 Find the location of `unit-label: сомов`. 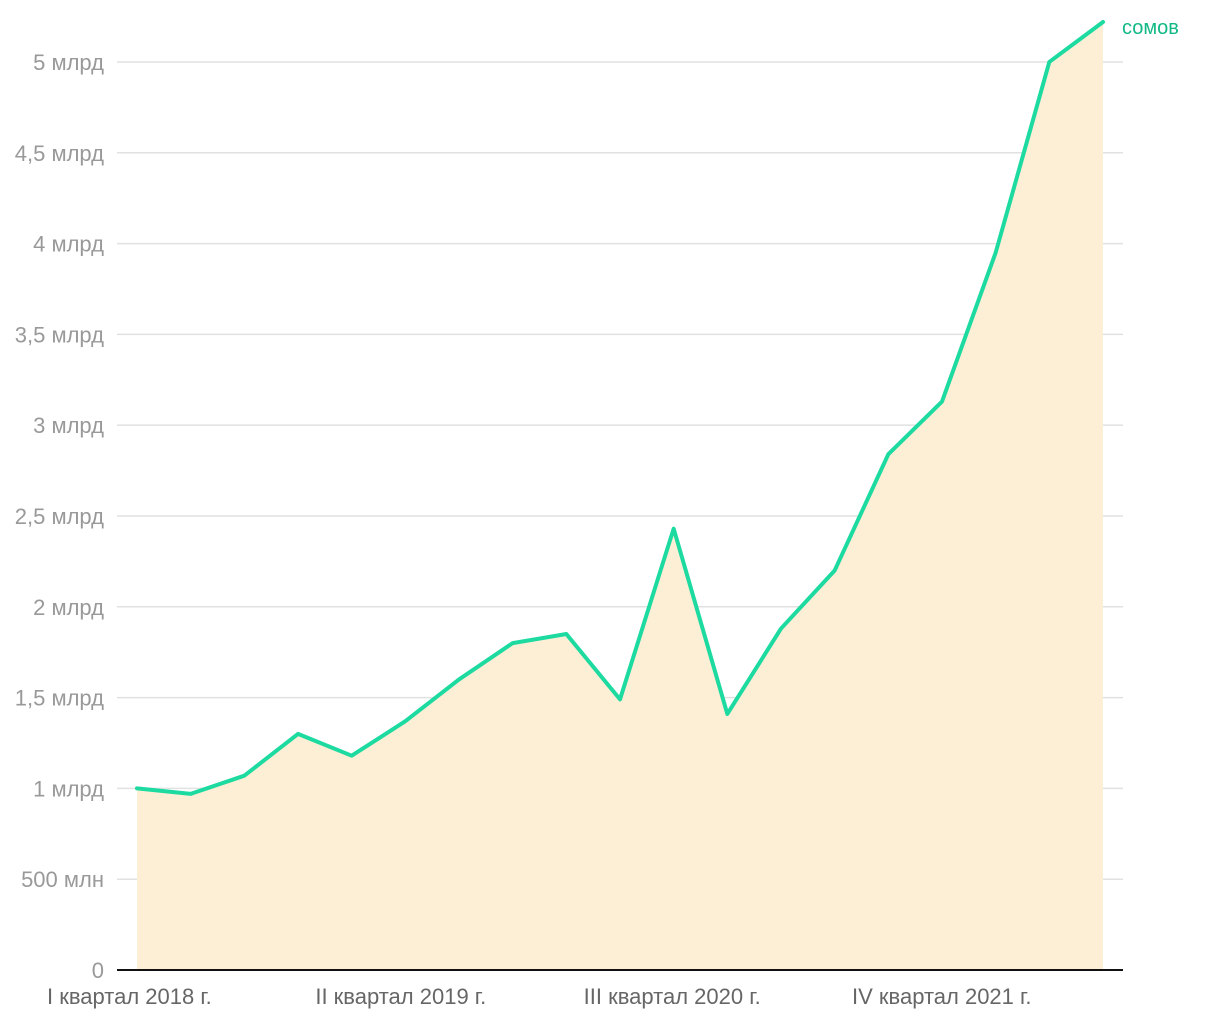

unit-label: сомов is located at coordinates (1150, 28).